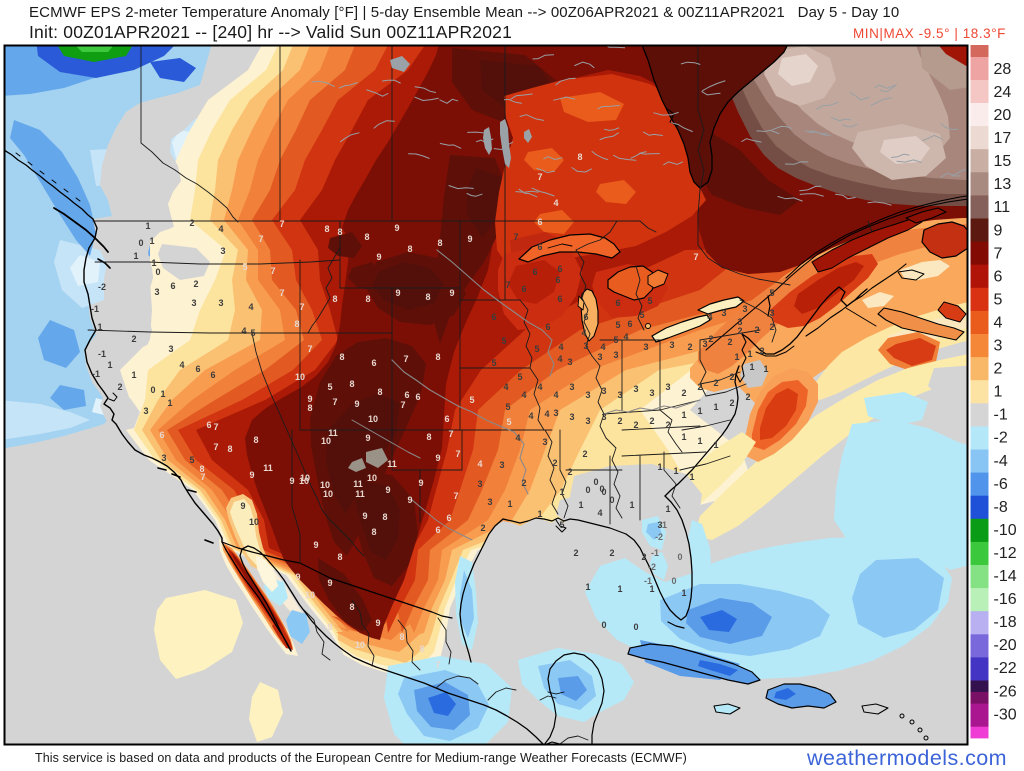 The image size is (1024, 771). Describe the element at coordinates (1003, 69) in the screenshot. I see `svg-text: 28` at that location.